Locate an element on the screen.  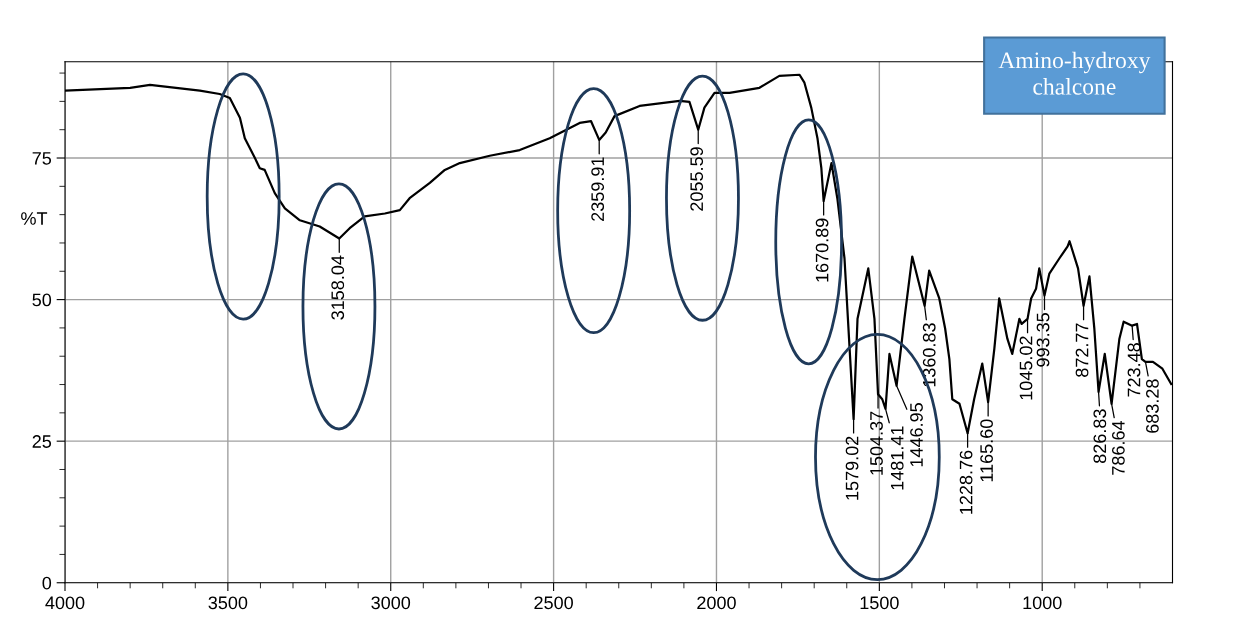
x-tick-label: 4000 is located at coordinates (65, 603).